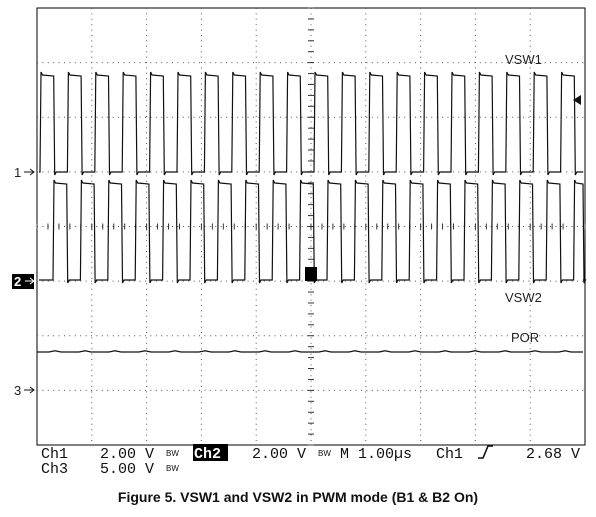 The width and height of the screenshot is (596, 517). Describe the element at coordinates (553, 454) in the screenshot. I see `readout: 2.68 V` at that location.